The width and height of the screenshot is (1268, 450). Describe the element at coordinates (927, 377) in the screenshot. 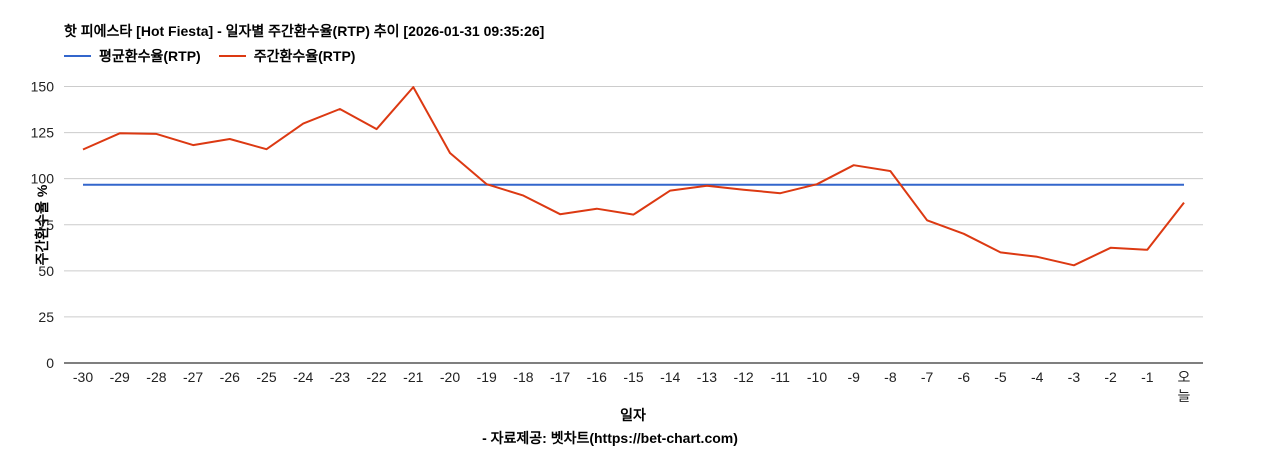

I see `x-tick-label: -7` at that location.